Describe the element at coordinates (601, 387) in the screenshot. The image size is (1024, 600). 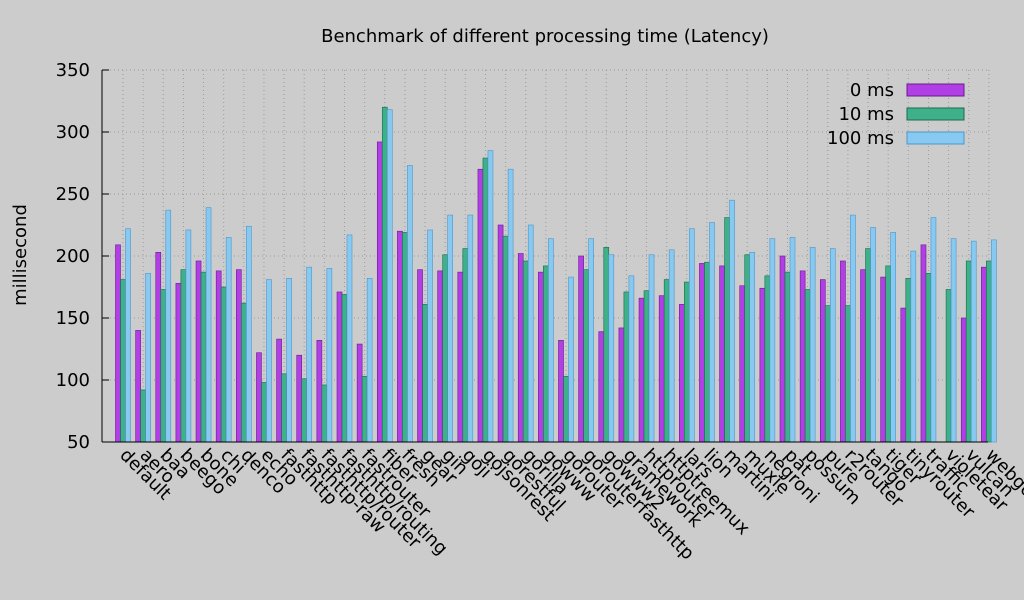
I see `bar-0-ms-gowww2` at that location.